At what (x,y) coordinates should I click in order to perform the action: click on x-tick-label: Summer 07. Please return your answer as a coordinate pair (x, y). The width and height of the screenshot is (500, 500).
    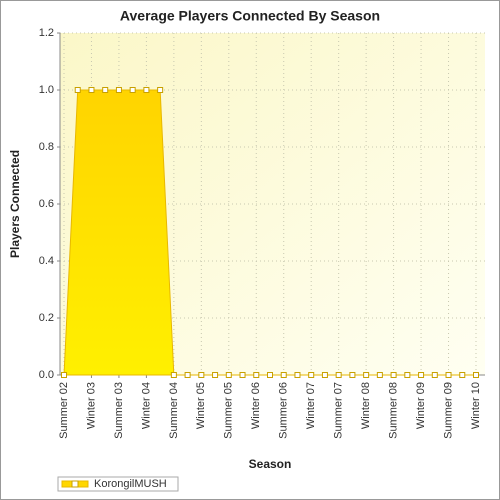
    Looking at the image, I should click on (339, 410).